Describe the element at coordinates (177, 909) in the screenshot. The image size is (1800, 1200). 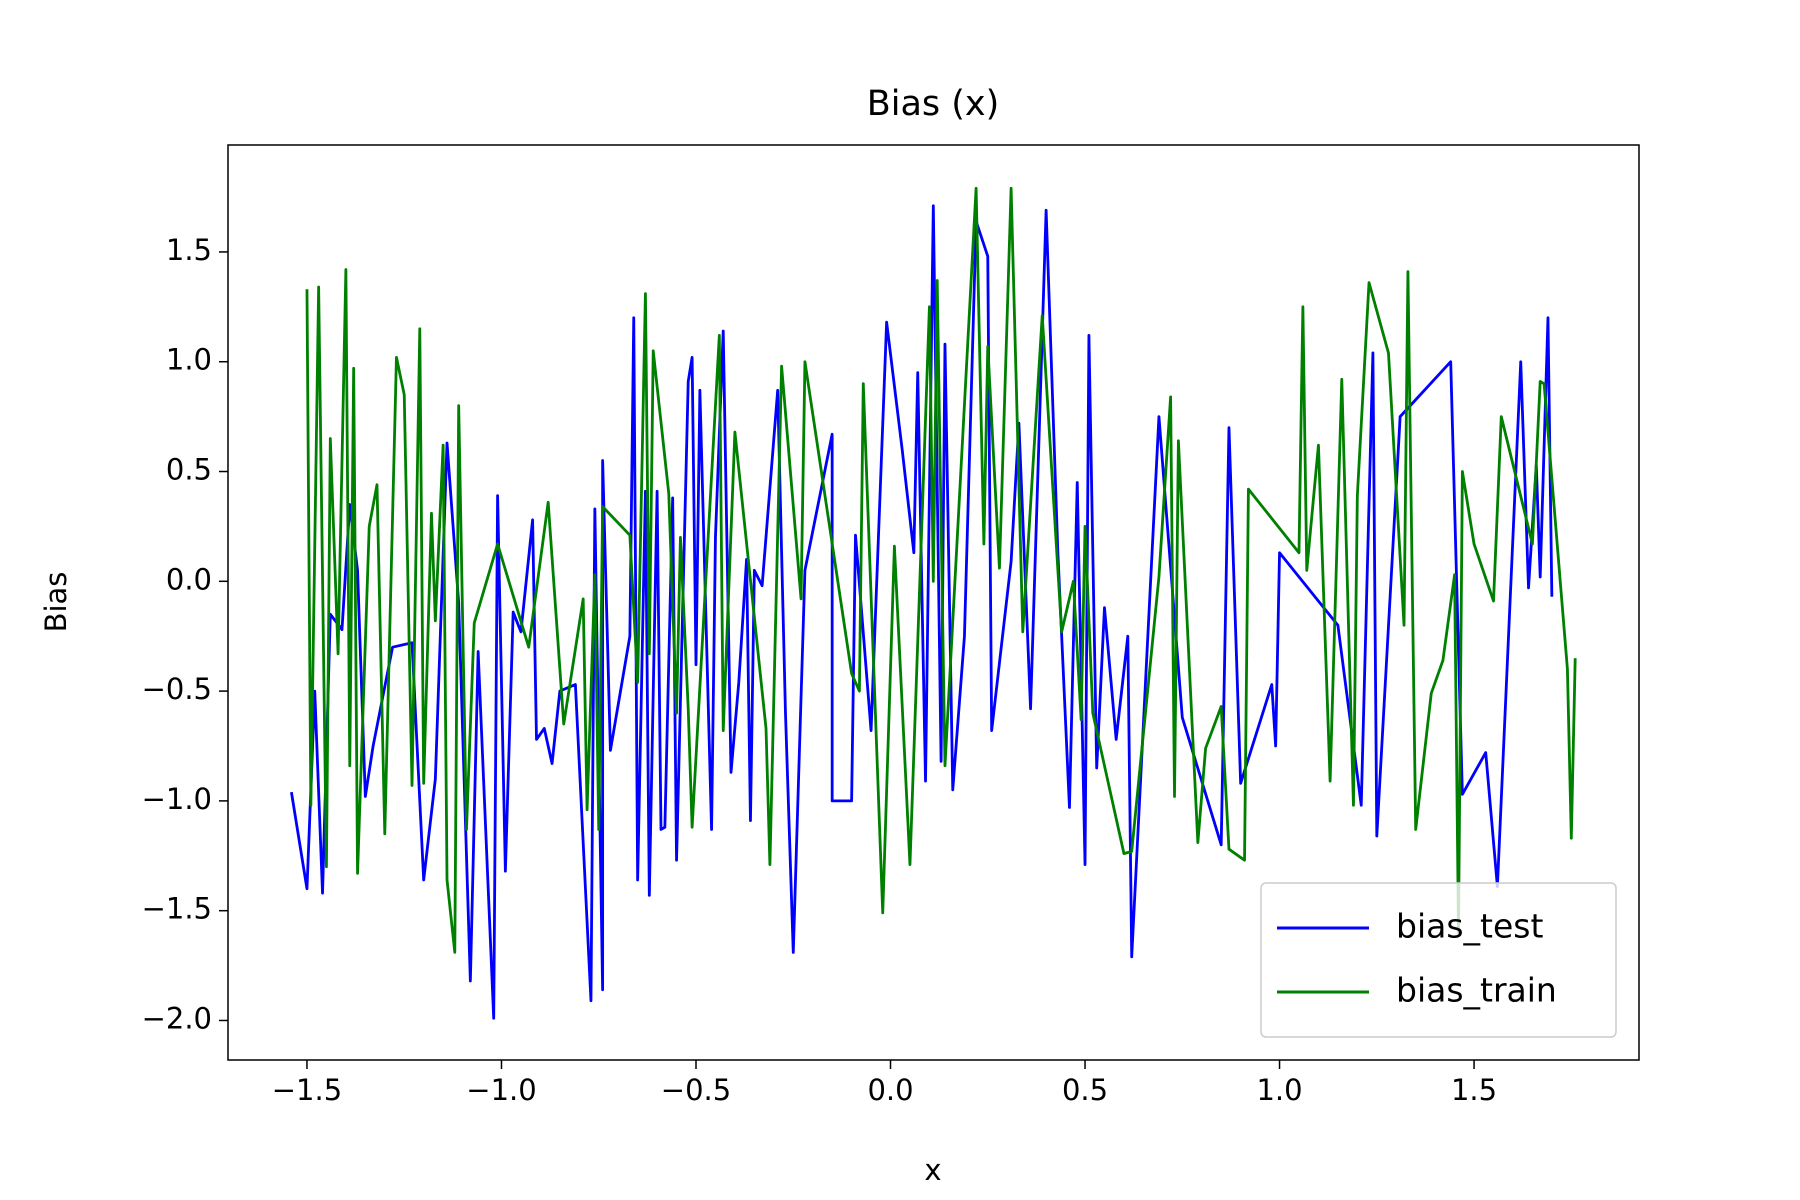
I see `y-tick-label: −1.5` at that location.